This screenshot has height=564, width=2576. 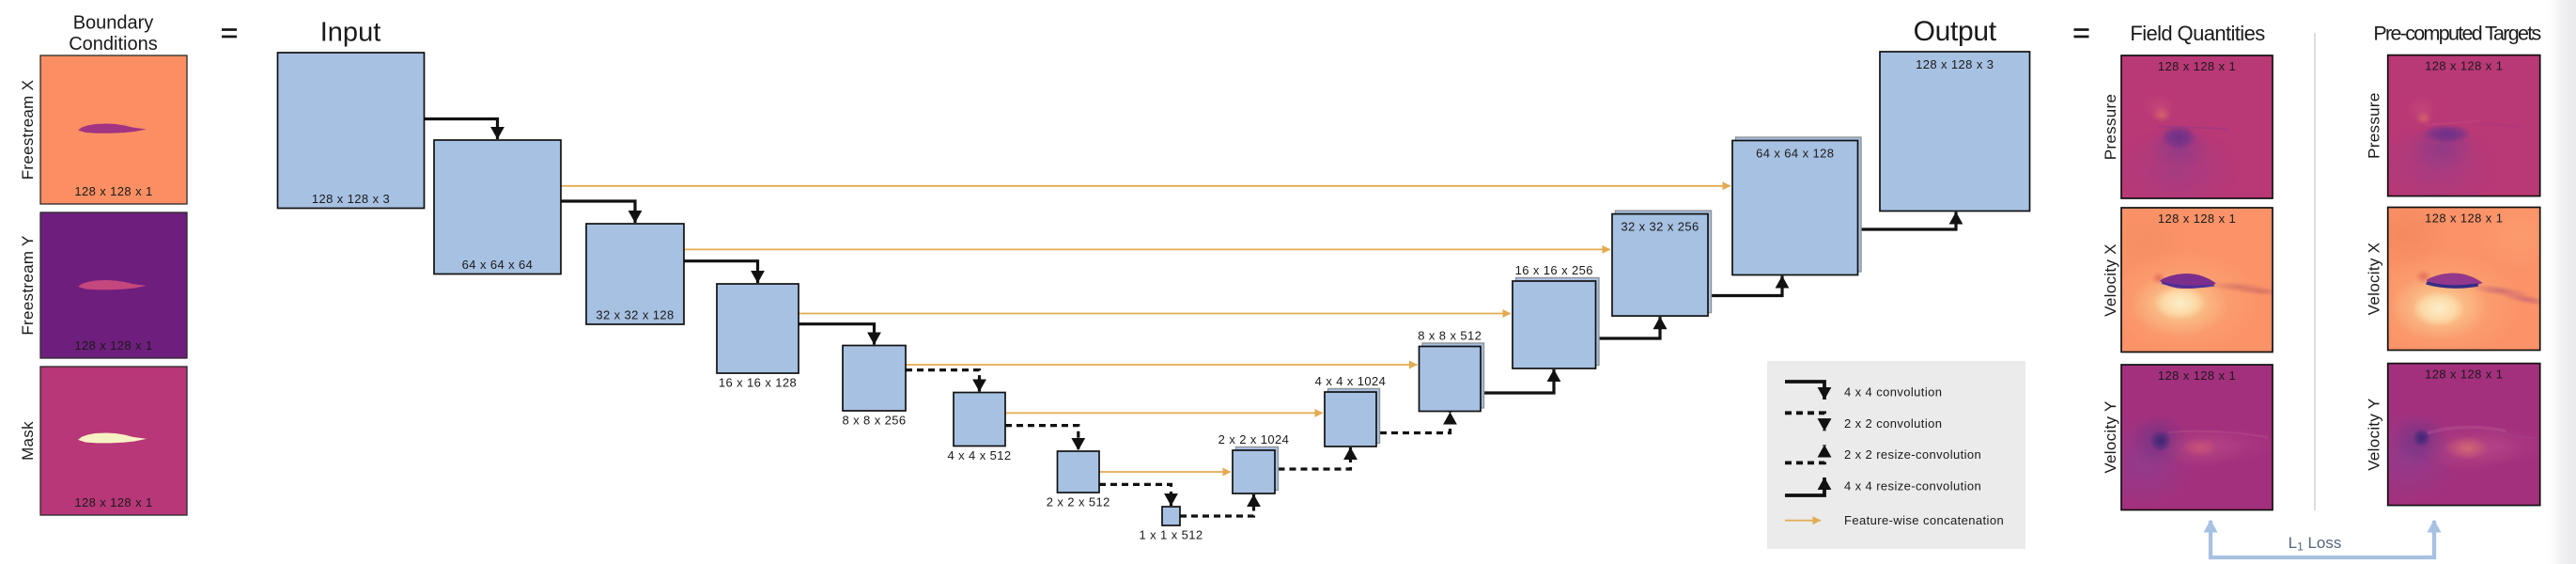 What do you see at coordinates (1912, 485) in the screenshot?
I see `svg-text: 4 x 4 resize-convolution` at bounding box center [1912, 485].